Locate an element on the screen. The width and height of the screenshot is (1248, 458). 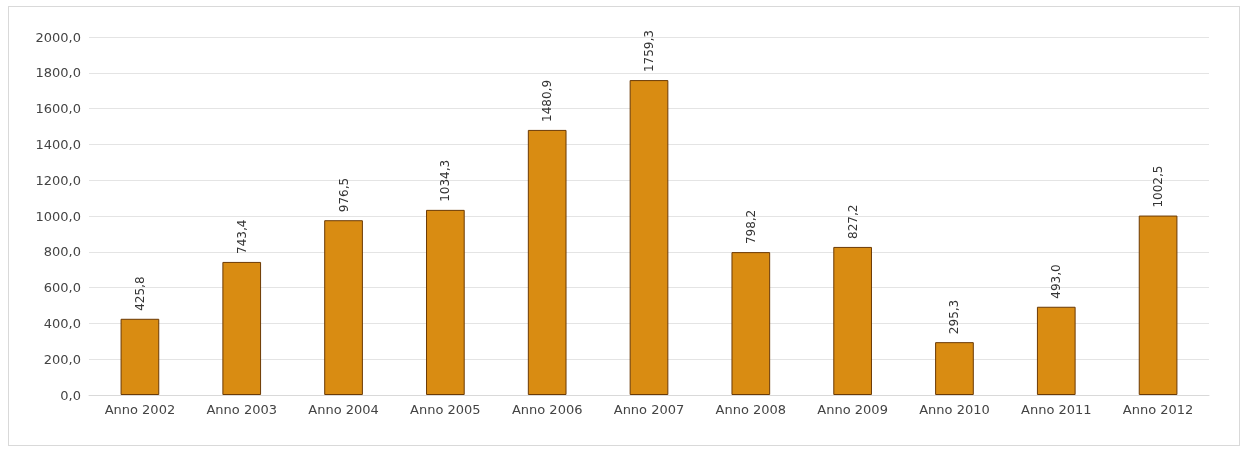
data-label: 493,0 is located at coordinates (1056, 281).